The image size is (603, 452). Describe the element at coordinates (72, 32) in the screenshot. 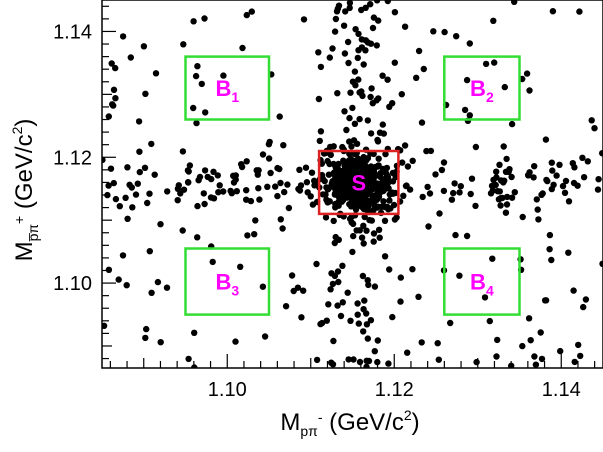

I see `y-tick-label: 1.14` at that location.